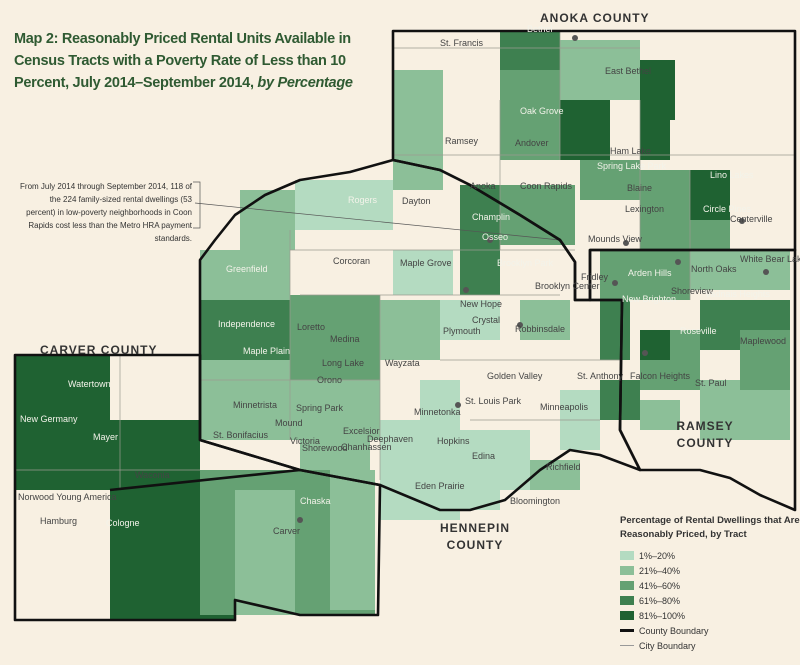 The width and height of the screenshot is (800, 665). What do you see at coordinates (532, 143) in the screenshot?
I see `place-label: Andover` at bounding box center [532, 143].